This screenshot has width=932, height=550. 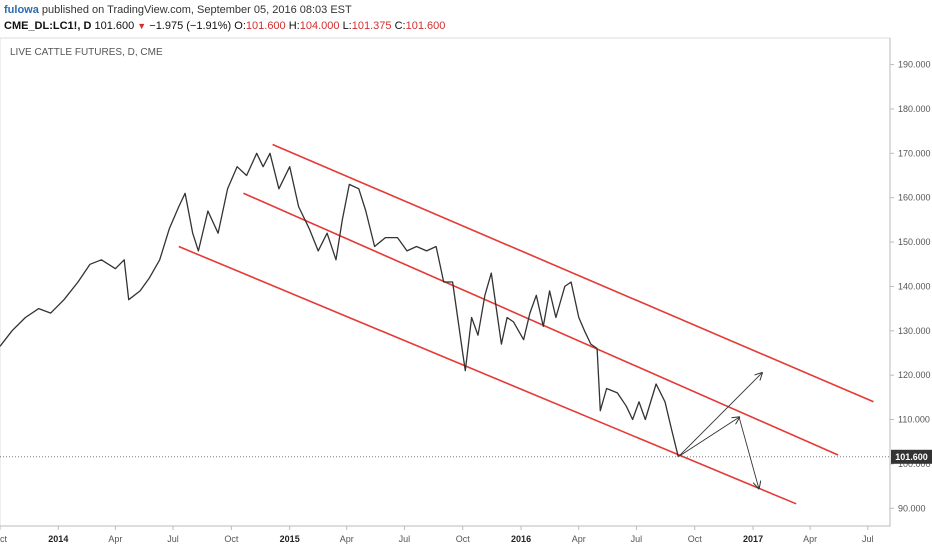 What do you see at coordinates (914, 464) in the screenshot?
I see `y-tick-label: 100.000` at bounding box center [914, 464].